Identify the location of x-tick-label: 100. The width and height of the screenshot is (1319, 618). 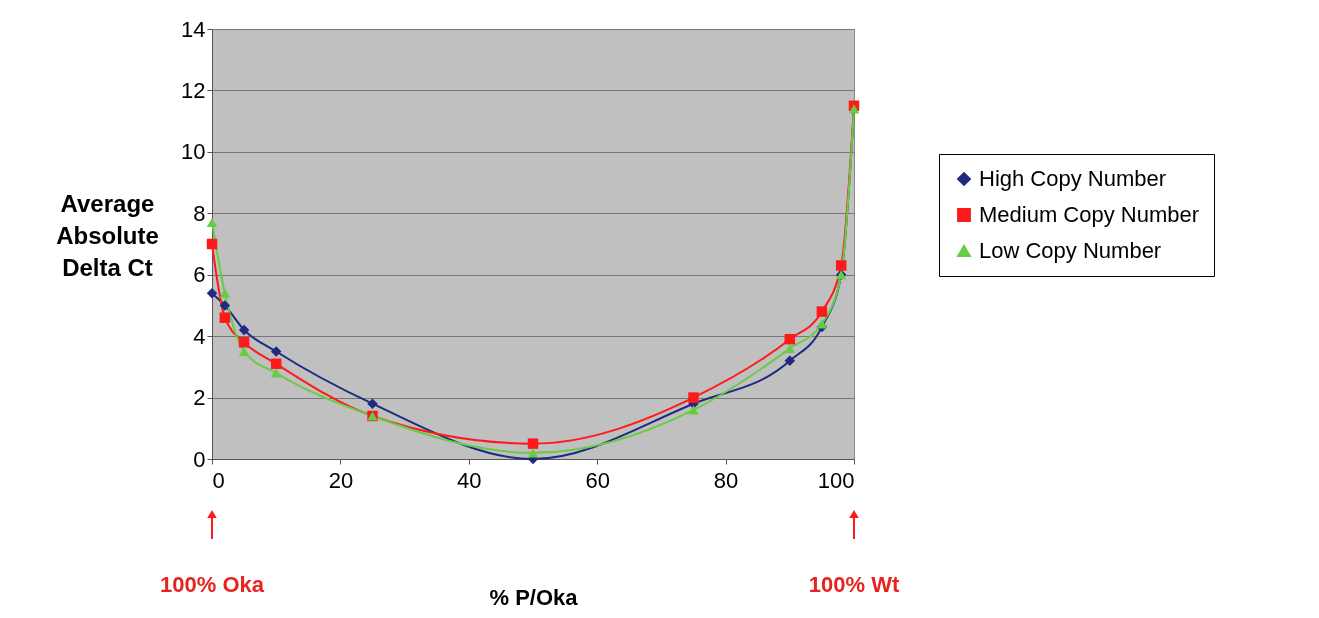
(836, 480).